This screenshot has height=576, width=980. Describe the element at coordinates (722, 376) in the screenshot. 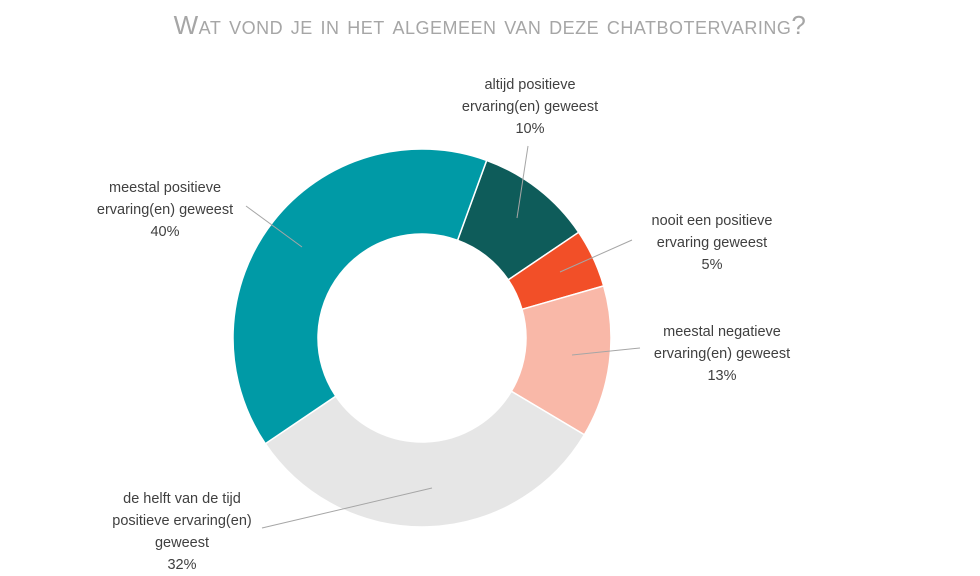

I see `slice-value-label: 13%` at that location.